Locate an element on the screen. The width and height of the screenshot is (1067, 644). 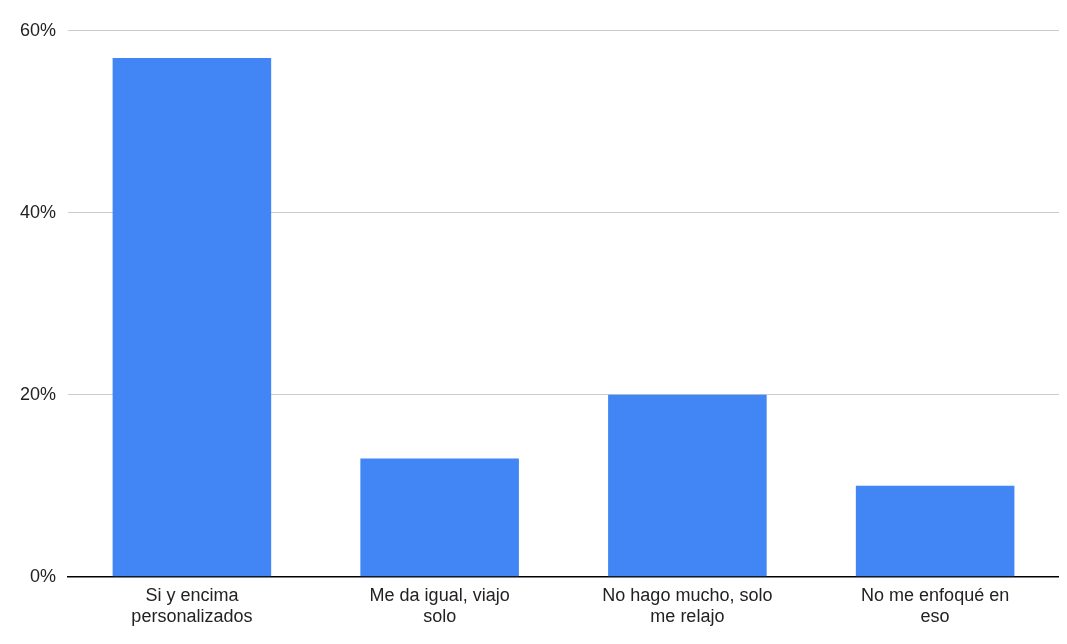
y-tick-label: 40% is located at coordinates (38, 211).